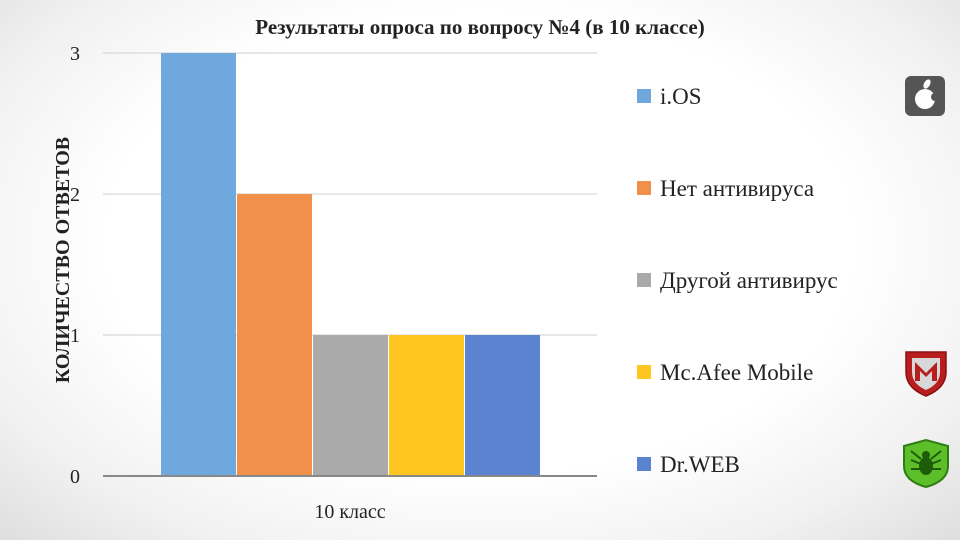  Describe the element at coordinates (925, 96) in the screenshot. I see `apple-icon` at that location.